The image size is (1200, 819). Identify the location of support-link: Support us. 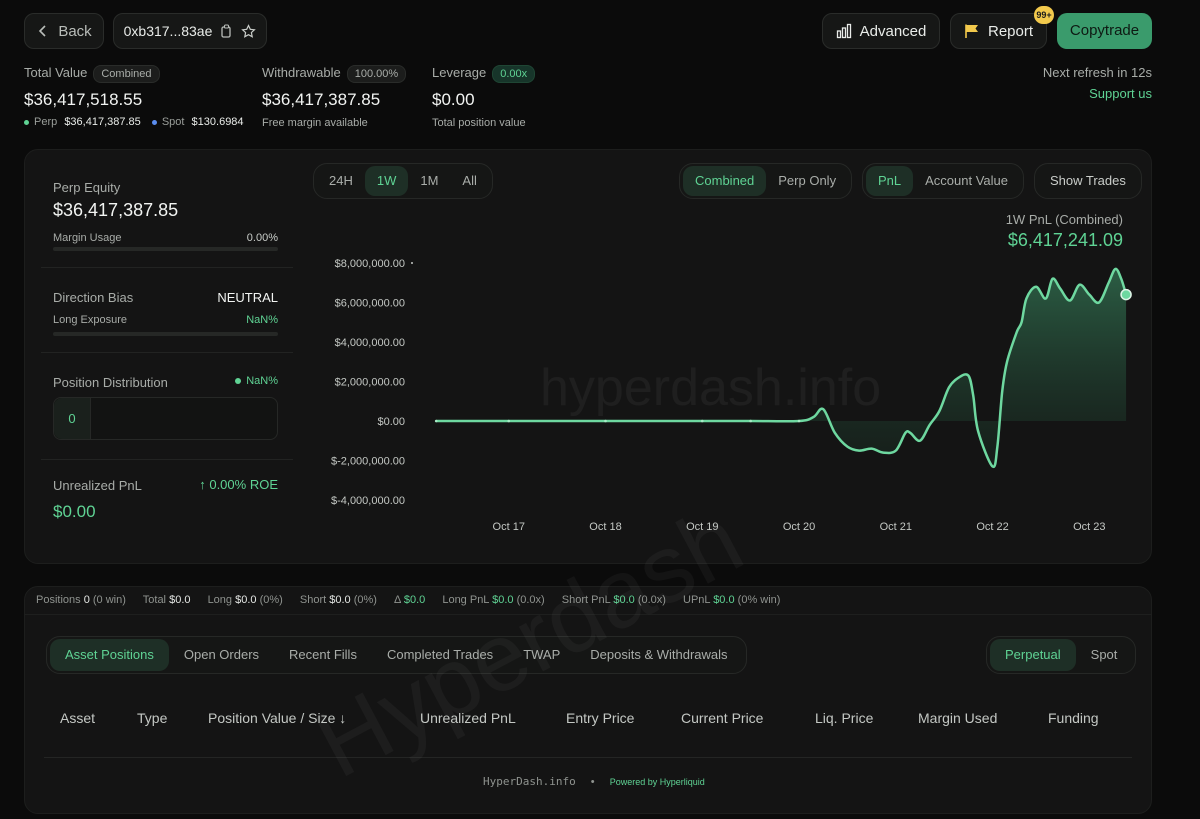
(1120, 93).